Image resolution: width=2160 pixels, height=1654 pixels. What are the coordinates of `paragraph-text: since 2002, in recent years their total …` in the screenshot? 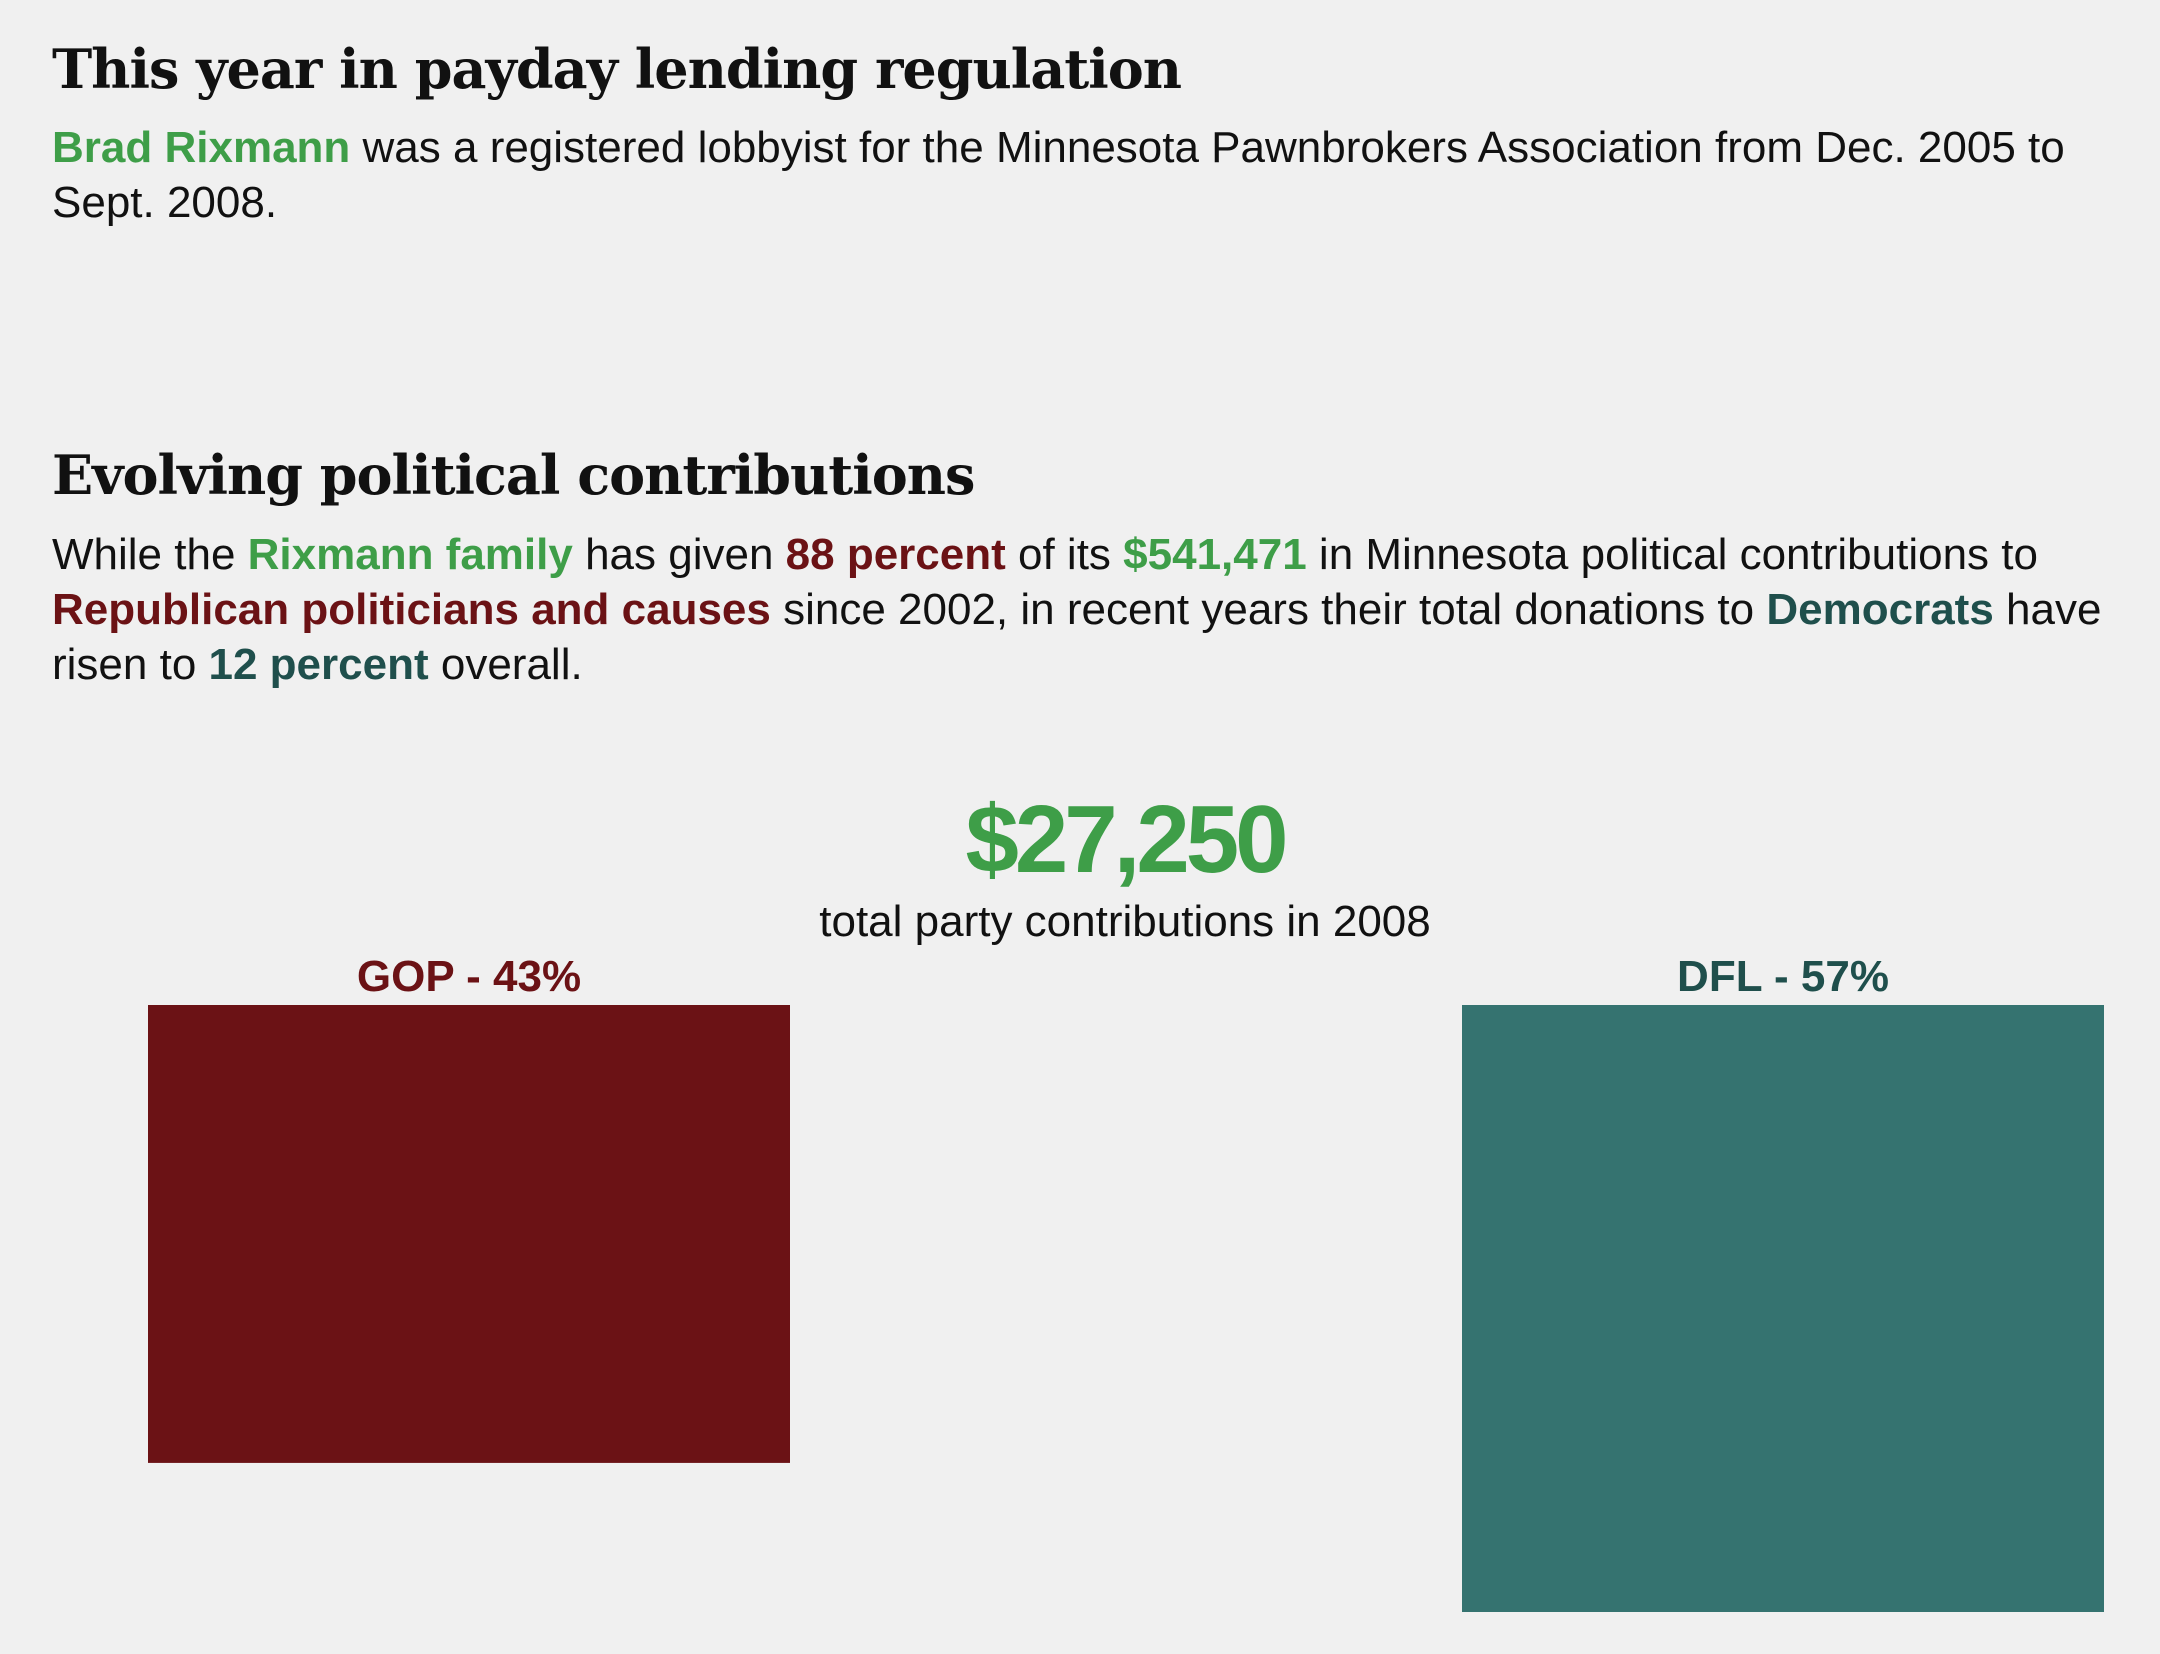 It's located at (1268, 609).